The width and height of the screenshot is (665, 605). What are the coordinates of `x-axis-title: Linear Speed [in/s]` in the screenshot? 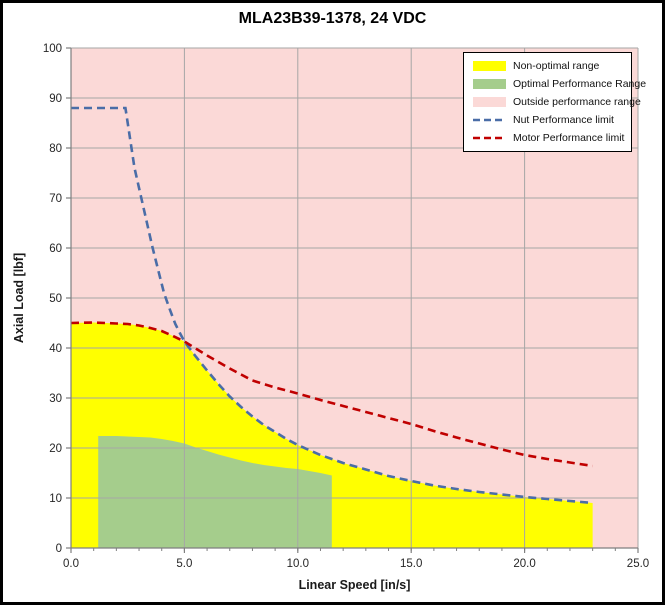 It's located at (355, 585).